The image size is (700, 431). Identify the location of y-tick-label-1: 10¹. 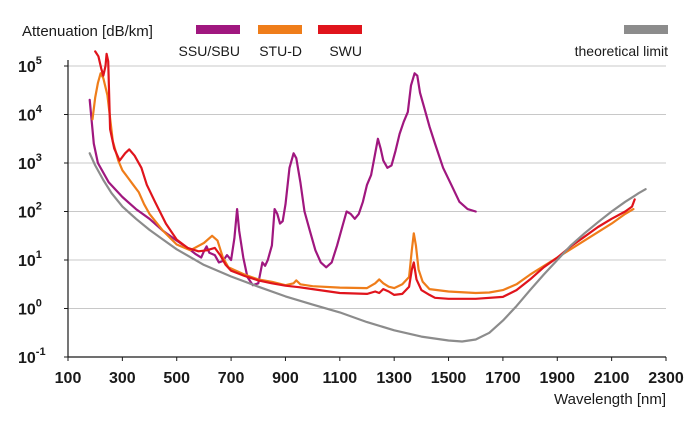
(30, 259).